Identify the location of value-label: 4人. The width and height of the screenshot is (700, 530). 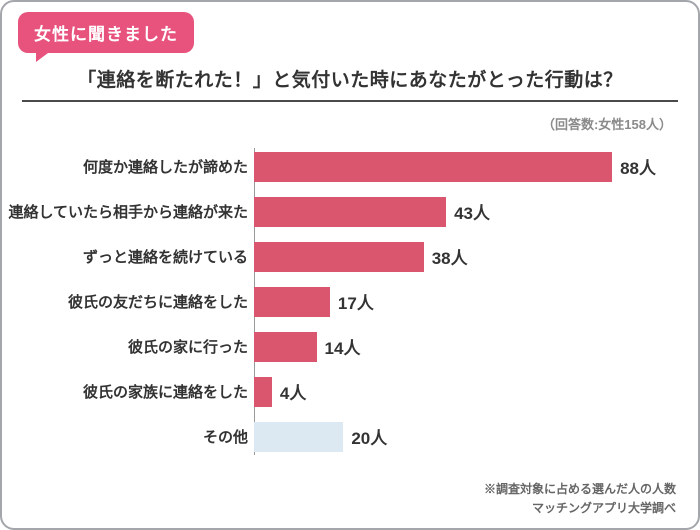
(293, 393).